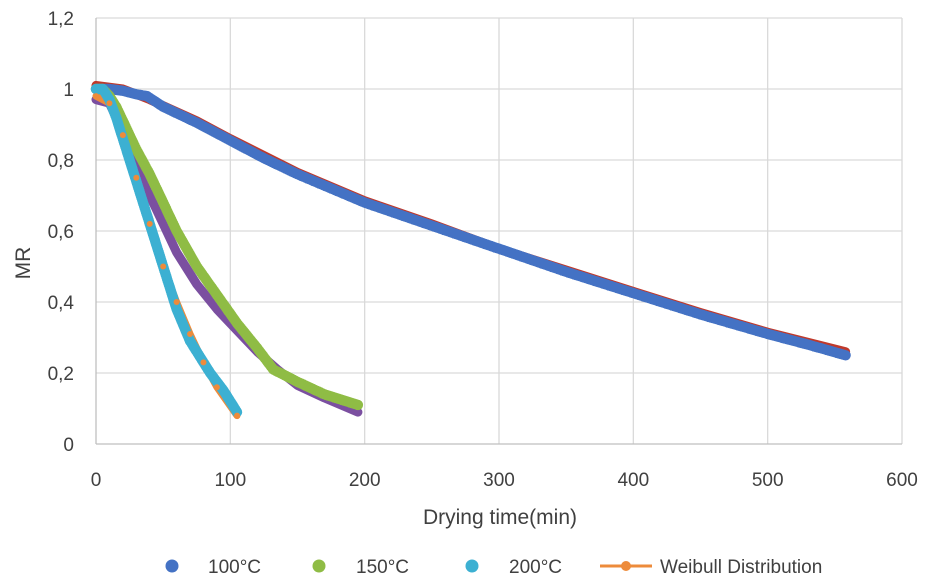  Describe the element at coordinates (61, 374) in the screenshot. I see `y-tick-label: 0,2` at that location.